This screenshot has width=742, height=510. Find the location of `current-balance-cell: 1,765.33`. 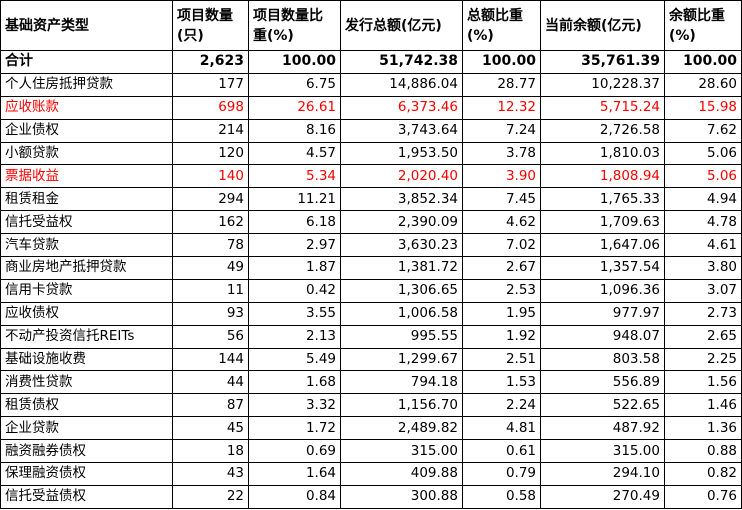

current-balance-cell: 1,765.33 is located at coordinates (602, 199).